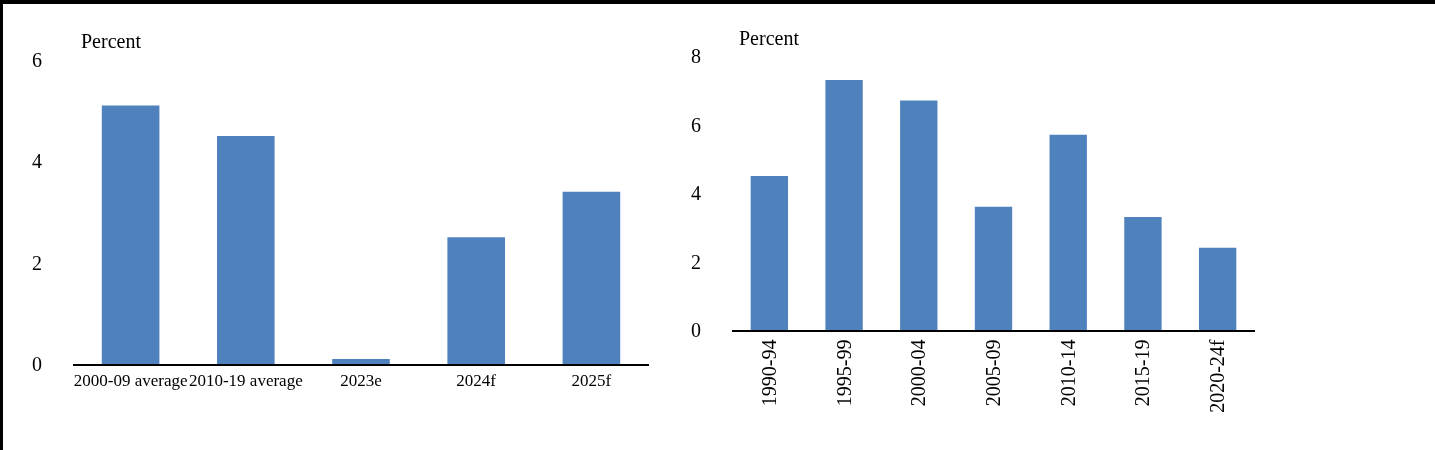 This screenshot has height=450, width=1435. I want to click on x-tick-label: 2000-04, so click(918, 373).